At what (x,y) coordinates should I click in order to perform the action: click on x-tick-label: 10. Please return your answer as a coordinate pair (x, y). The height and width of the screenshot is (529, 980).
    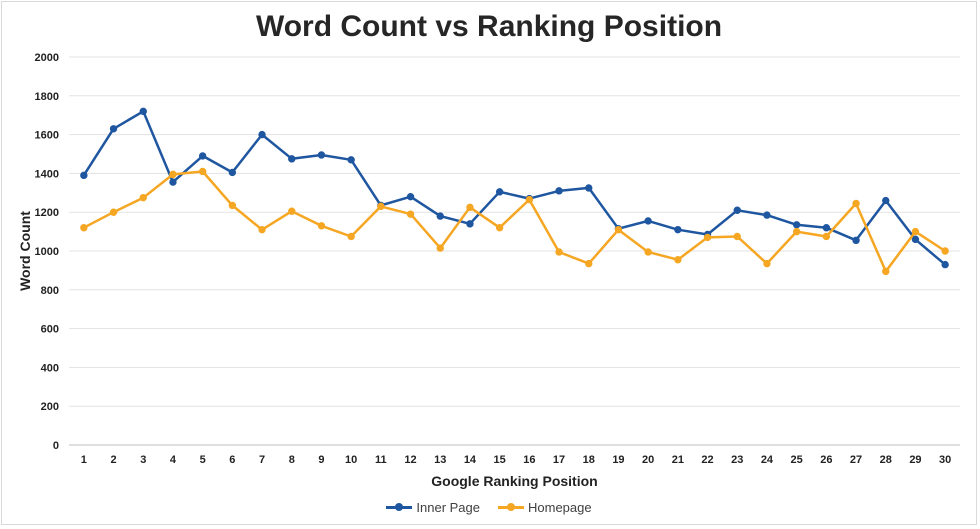
    Looking at the image, I should click on (351, 460).